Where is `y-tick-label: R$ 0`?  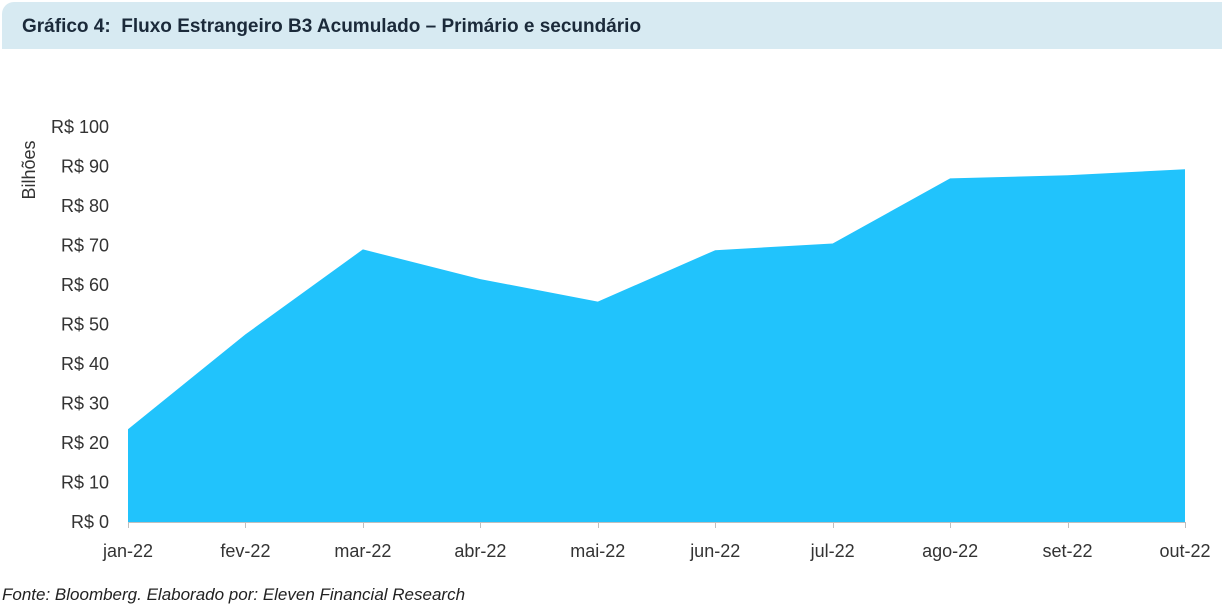
y-tick-label: R$ 0 is located at coordinates (90, 522).